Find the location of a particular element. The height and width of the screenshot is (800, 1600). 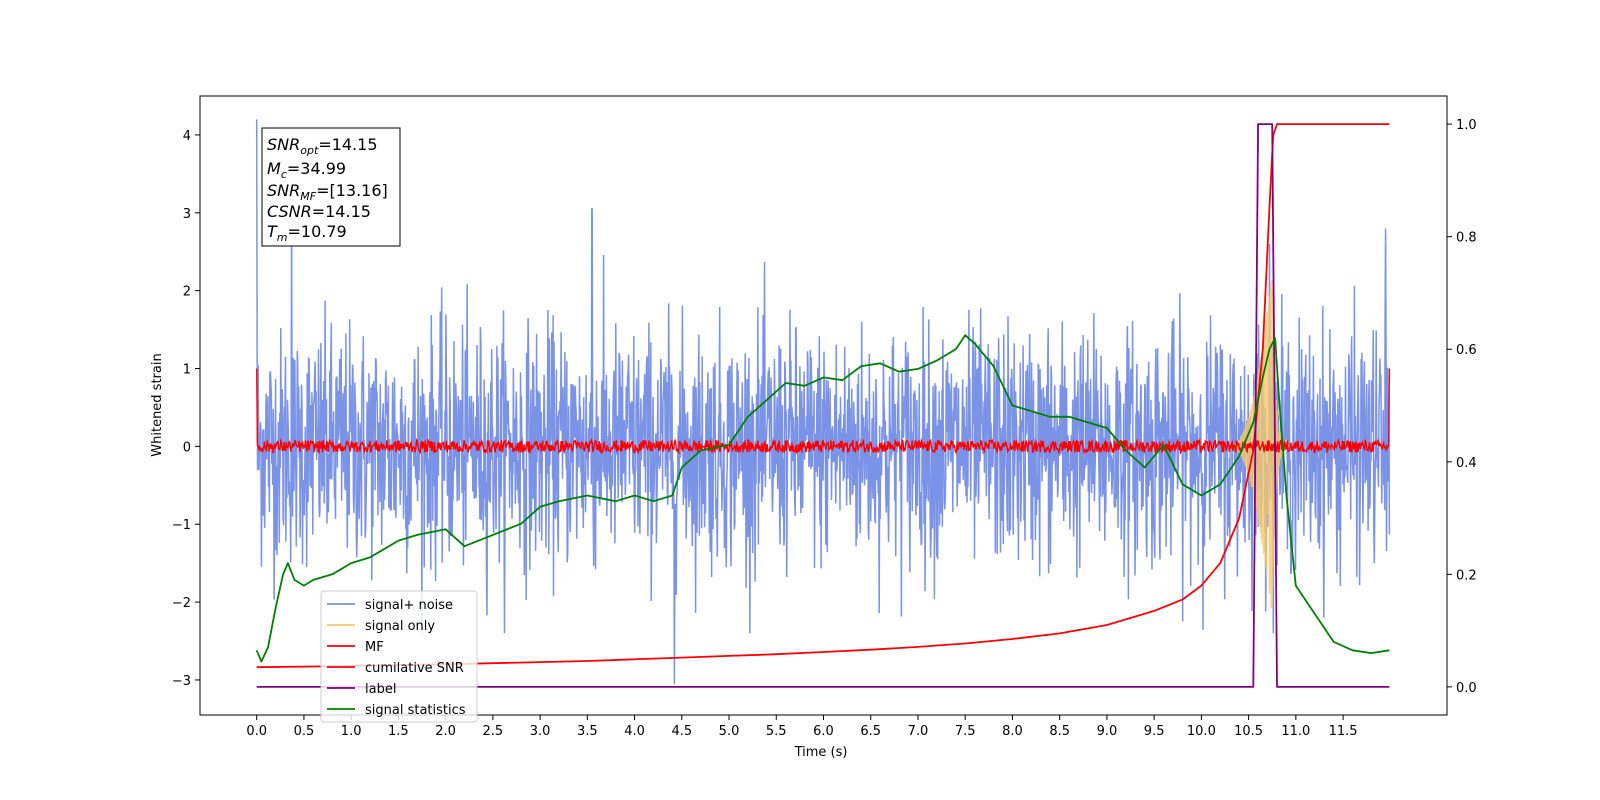

y-right-tick-label: 0.2 is located at coordinates (1466, 575).